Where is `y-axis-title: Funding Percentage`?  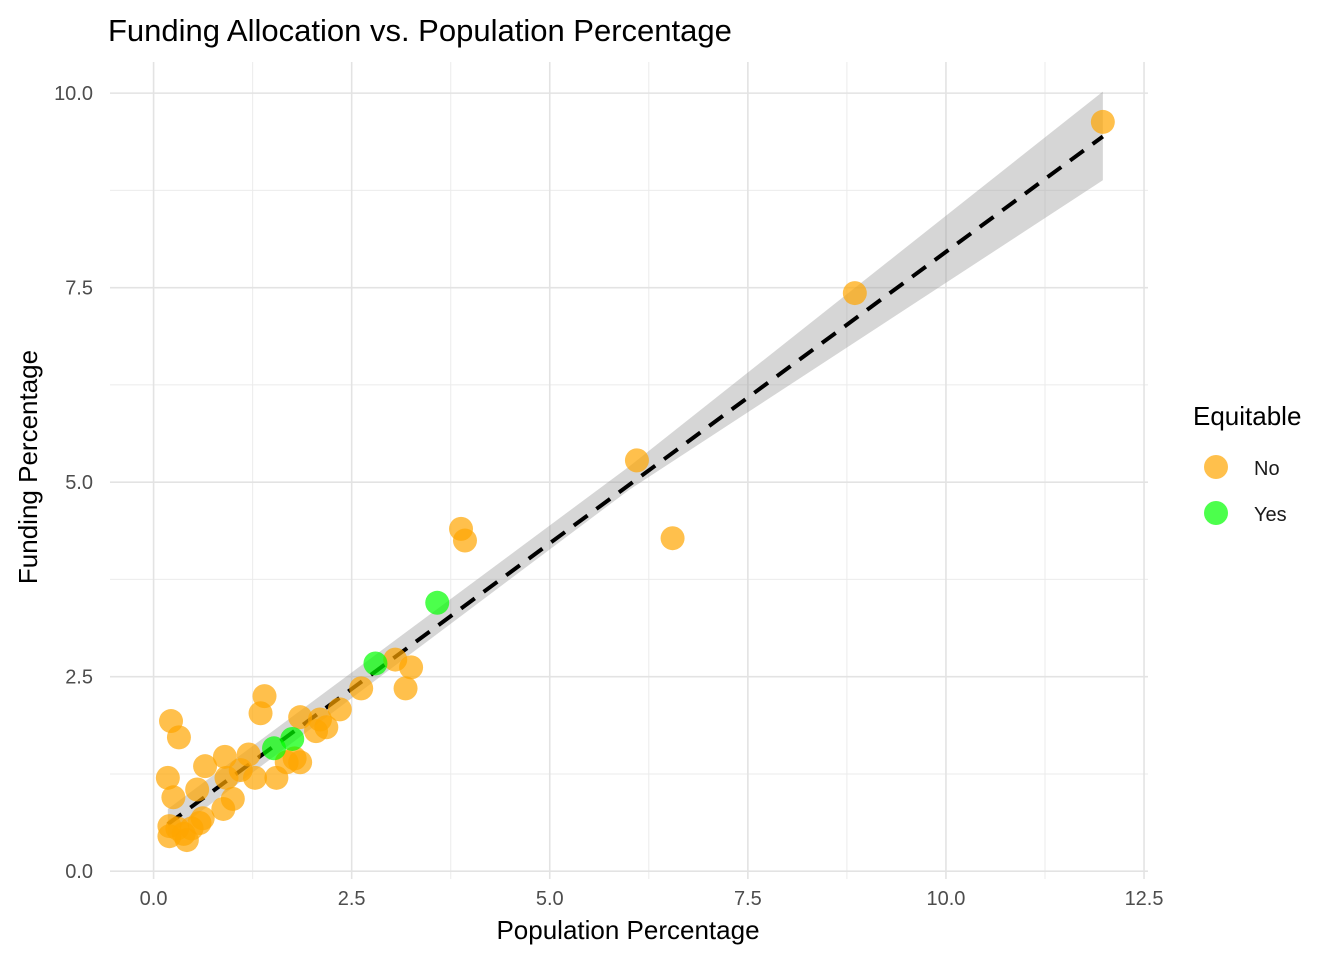 y-axis-title: Funding Percentage is located at coordinates (28, 467).